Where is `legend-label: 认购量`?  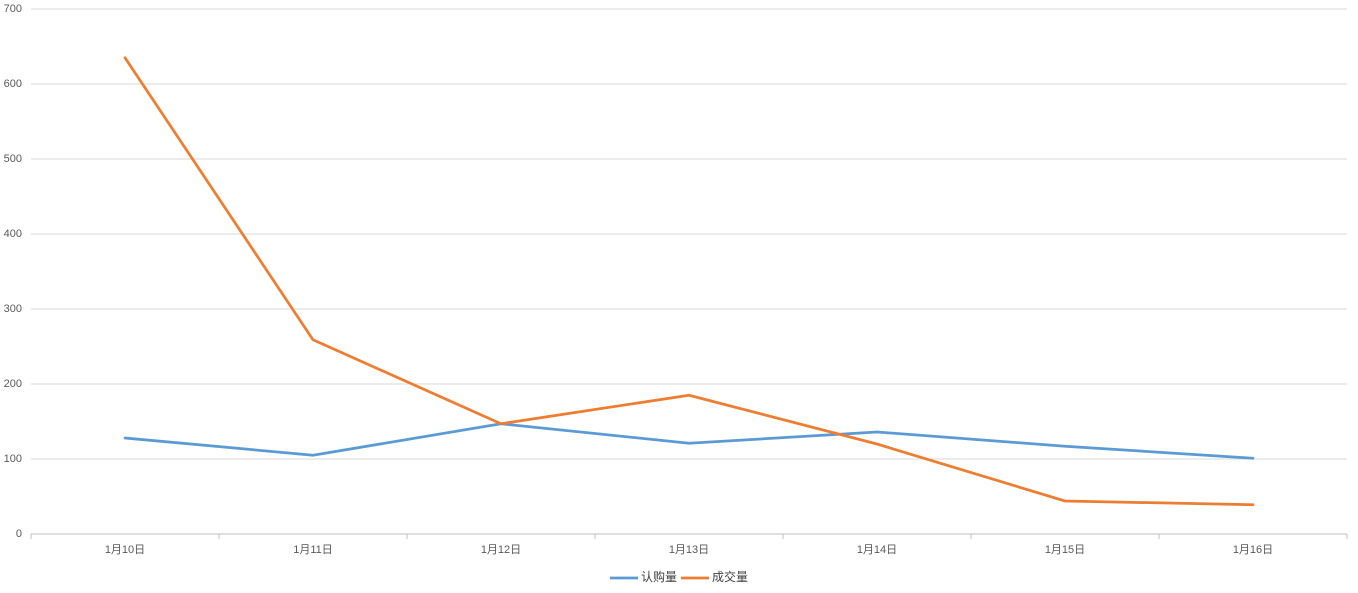 legend-label: 认购量 is located at coordinates (659, 576).